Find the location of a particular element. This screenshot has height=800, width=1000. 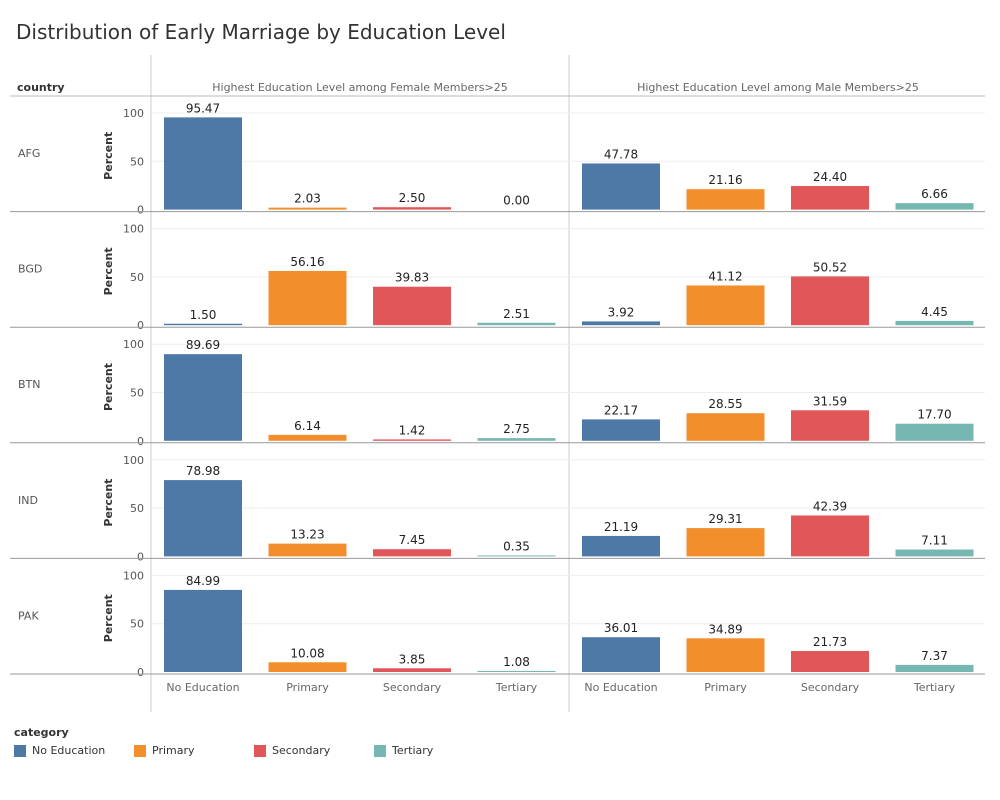

data-label: 47.78 is located at coordinates (621, 154).